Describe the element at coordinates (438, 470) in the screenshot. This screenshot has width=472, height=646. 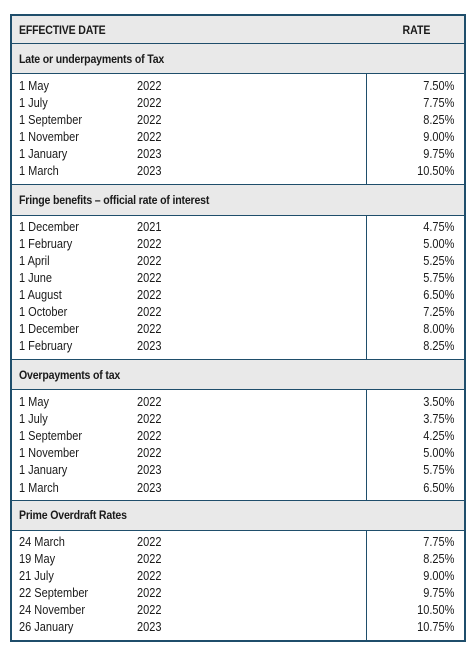
I see `rate-value: 5.75%` at that location.